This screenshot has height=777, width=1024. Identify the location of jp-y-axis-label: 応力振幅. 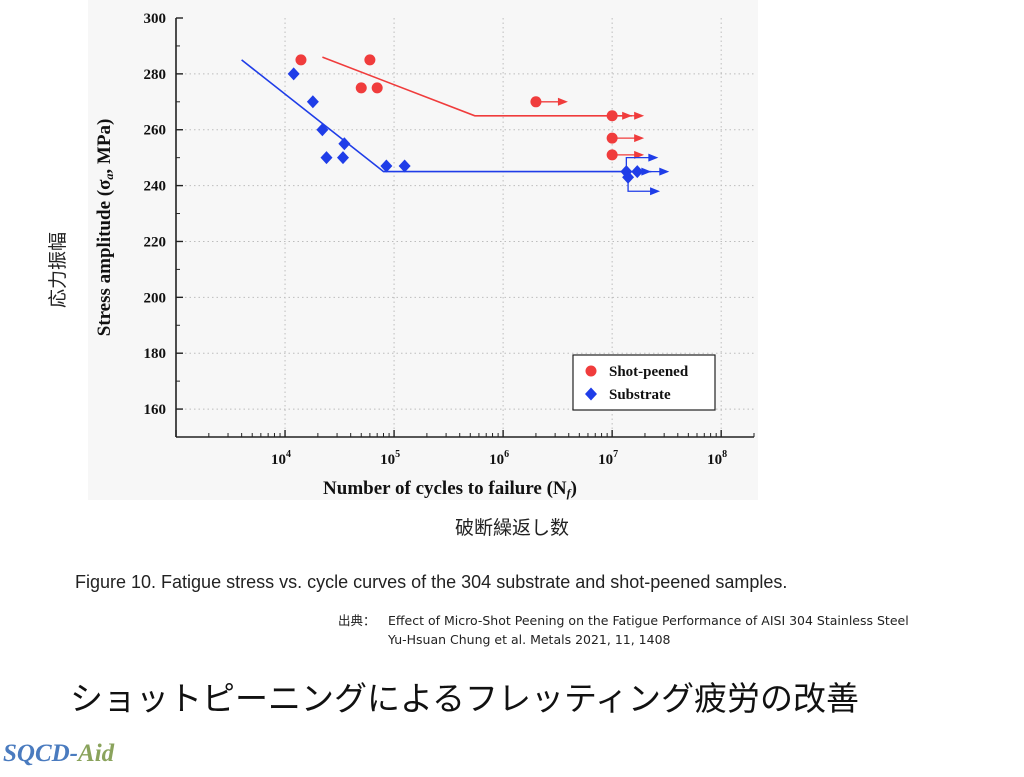
(58, 270).